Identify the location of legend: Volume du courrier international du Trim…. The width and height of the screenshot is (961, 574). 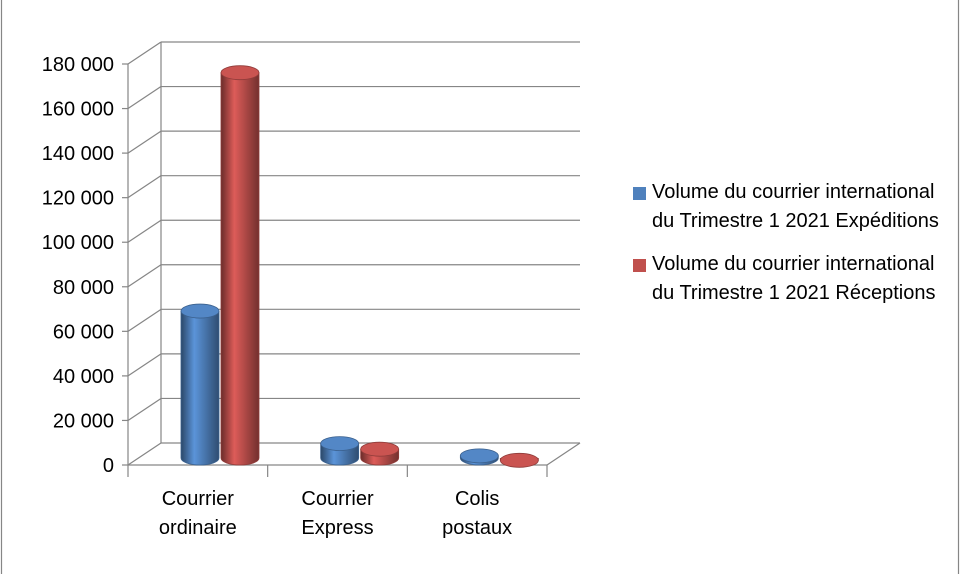
(793, 250).